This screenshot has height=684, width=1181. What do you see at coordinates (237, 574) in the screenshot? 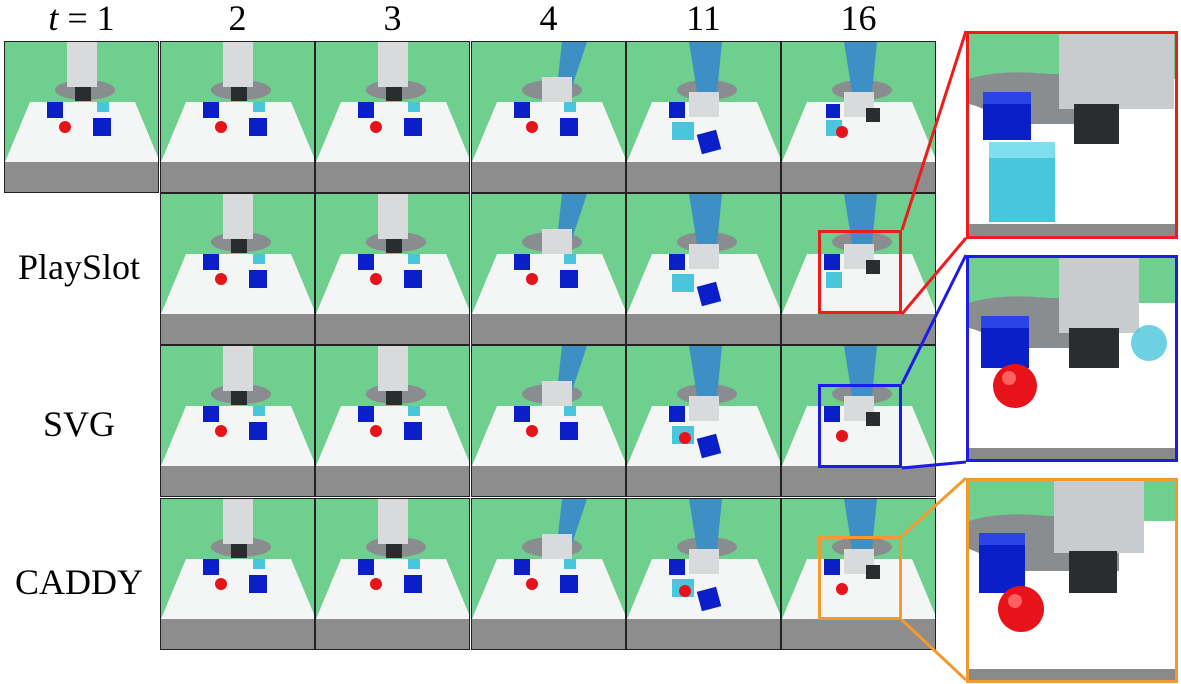
I see `frame-caddy-t2` at bounding box center [237, 574].